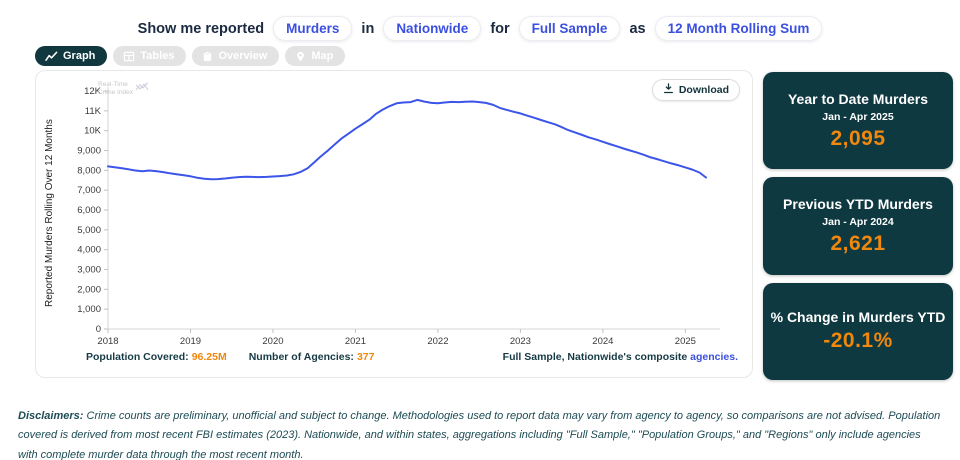 This screenshot has width=960, height=460. What do you see at coordinates (858, 341) in the screenshot?
I see `pct-change-murders-value: -20.1%` at bounding box center [858, 341].